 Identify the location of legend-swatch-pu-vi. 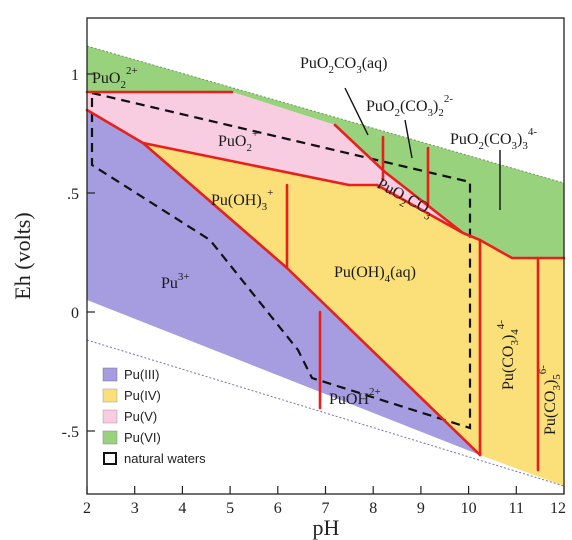
(110, 437).